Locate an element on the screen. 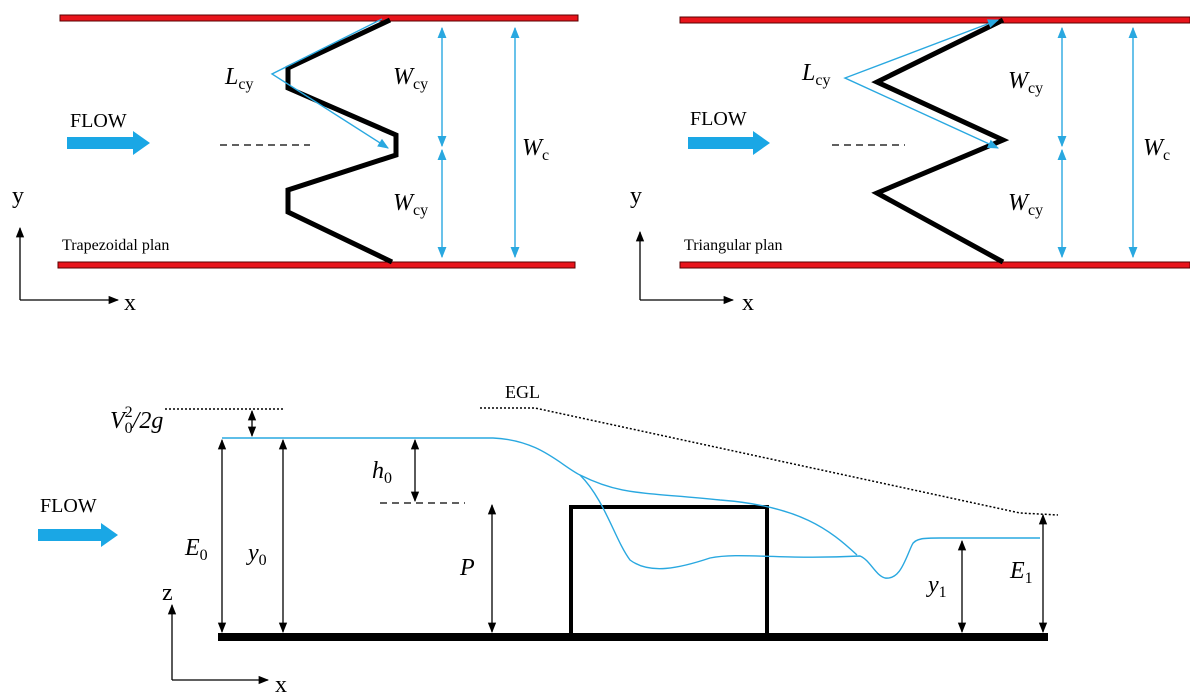 This screenshot has height=695, width=1190. symbol: V02/2g is located at coordinates (136, 420).